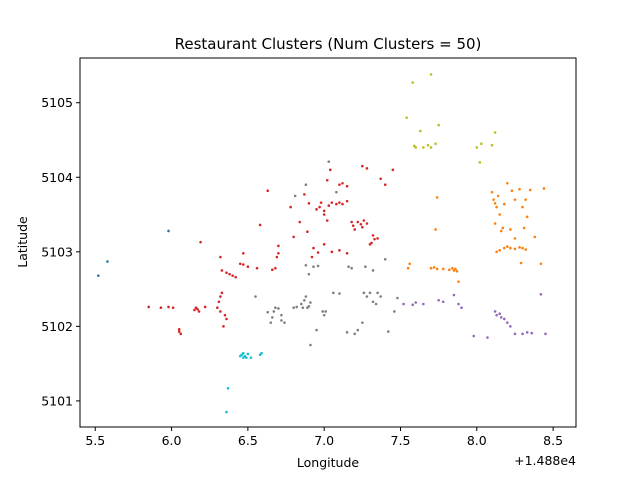  Describe the element at coordinates (328, 44) in the screenshot. I see `chart-title: Restaurant Clusters (Num Clusters = 50)` at that location.